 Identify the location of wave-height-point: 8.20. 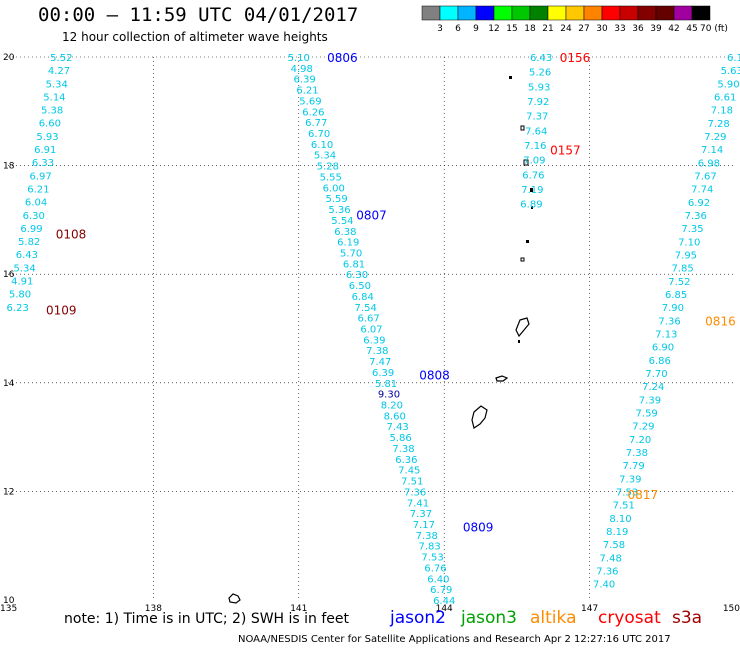
(392, 406).